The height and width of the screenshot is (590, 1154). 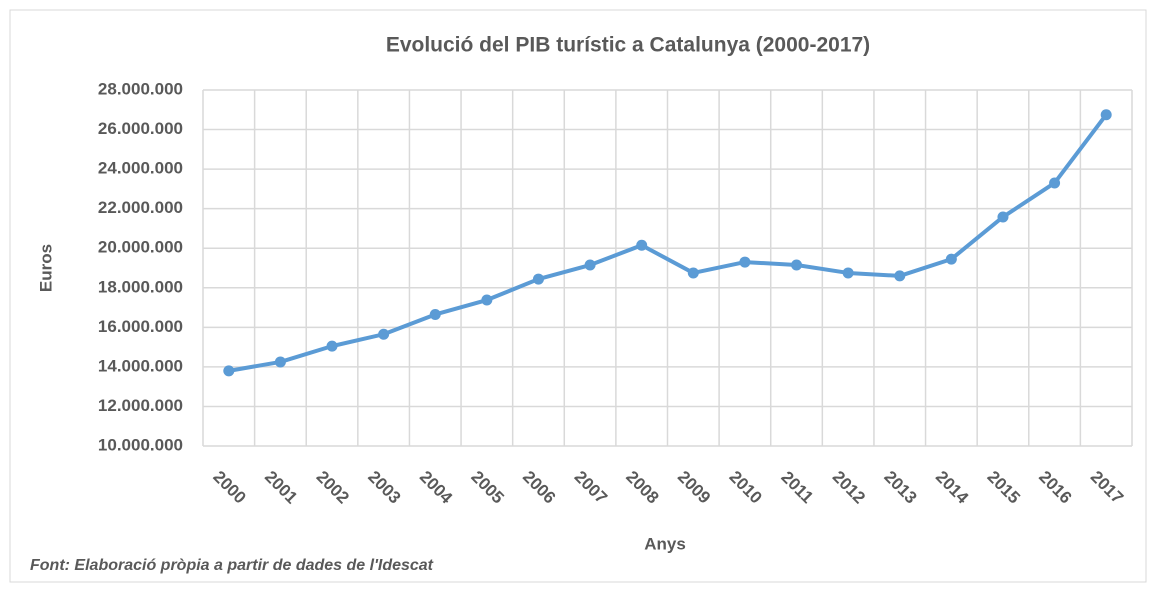 What do you see at coordinates (140, 365) in the screenshot?
I see `y-tick-label: 14.000.000` at bounding box center [140, 365].